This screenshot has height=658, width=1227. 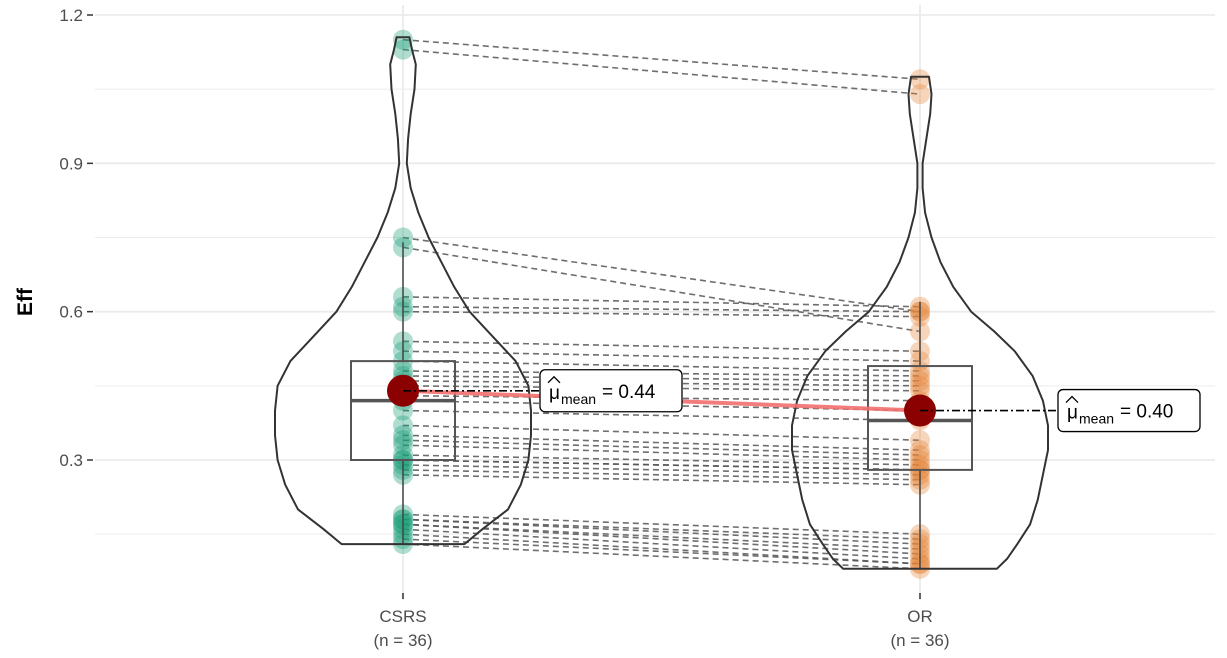 I want to click on y-tick-label: 1.2, so click(x=71, y=15).